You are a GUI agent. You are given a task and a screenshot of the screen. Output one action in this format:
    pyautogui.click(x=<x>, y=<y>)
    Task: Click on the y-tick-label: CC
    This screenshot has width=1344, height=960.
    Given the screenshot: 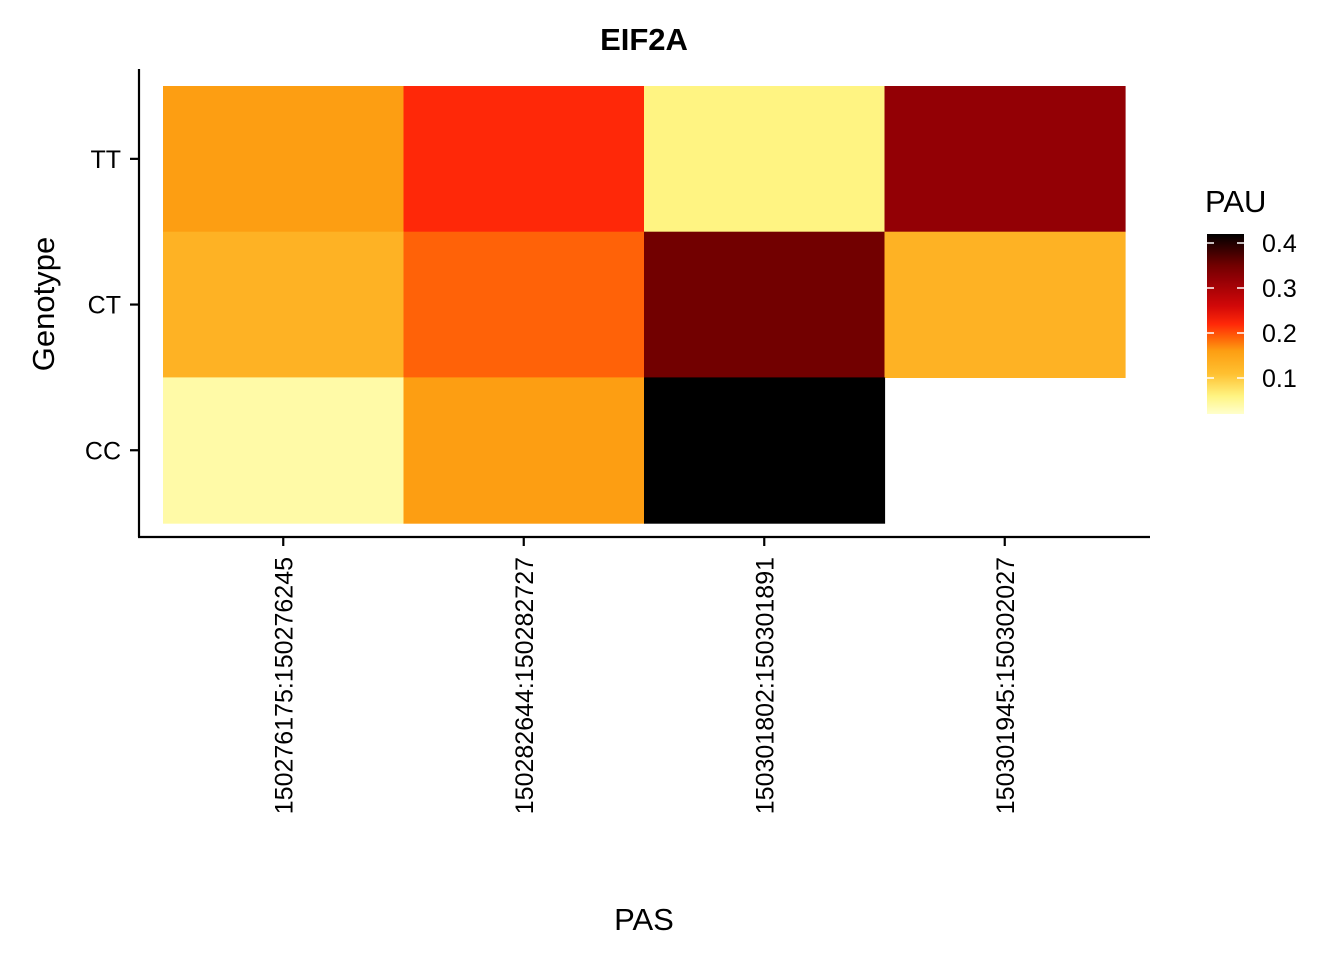 What is the action you would take?
    pyautogui.click(x=103, y=451)
    